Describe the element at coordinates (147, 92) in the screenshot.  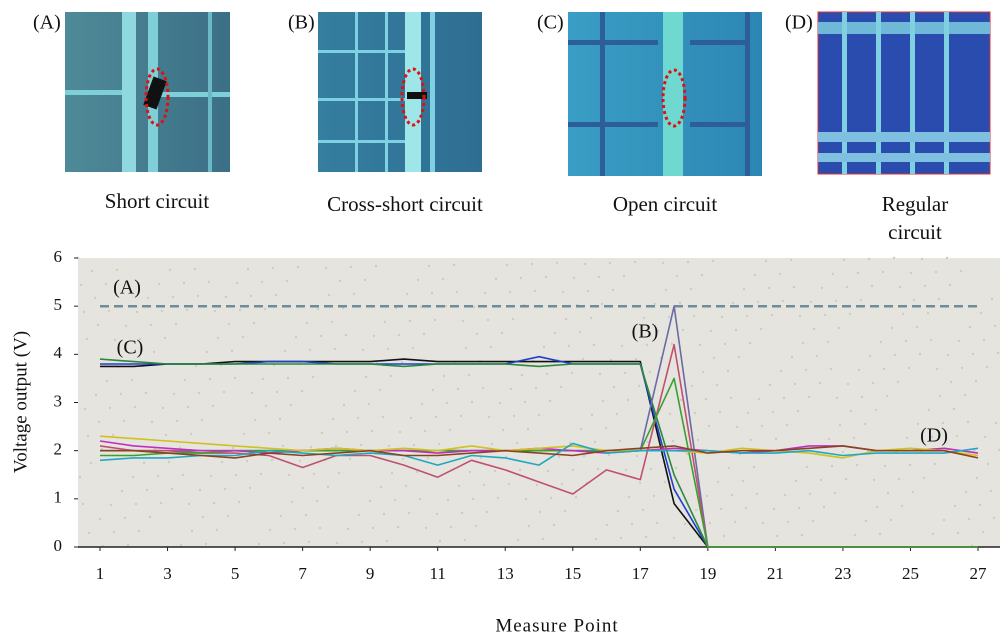
I see `panel-image` at that location.